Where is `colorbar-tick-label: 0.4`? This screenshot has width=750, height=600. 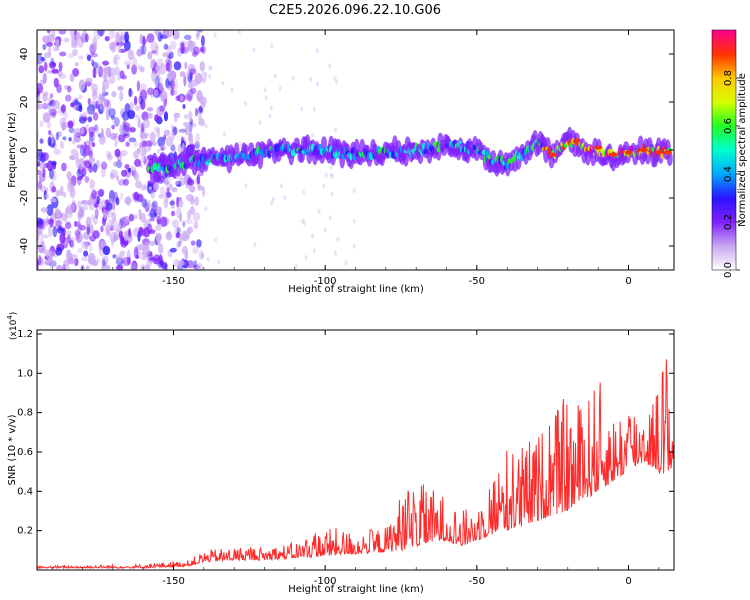
colorbar-tick-label: 0.4 is located at coordinates (728, 174).